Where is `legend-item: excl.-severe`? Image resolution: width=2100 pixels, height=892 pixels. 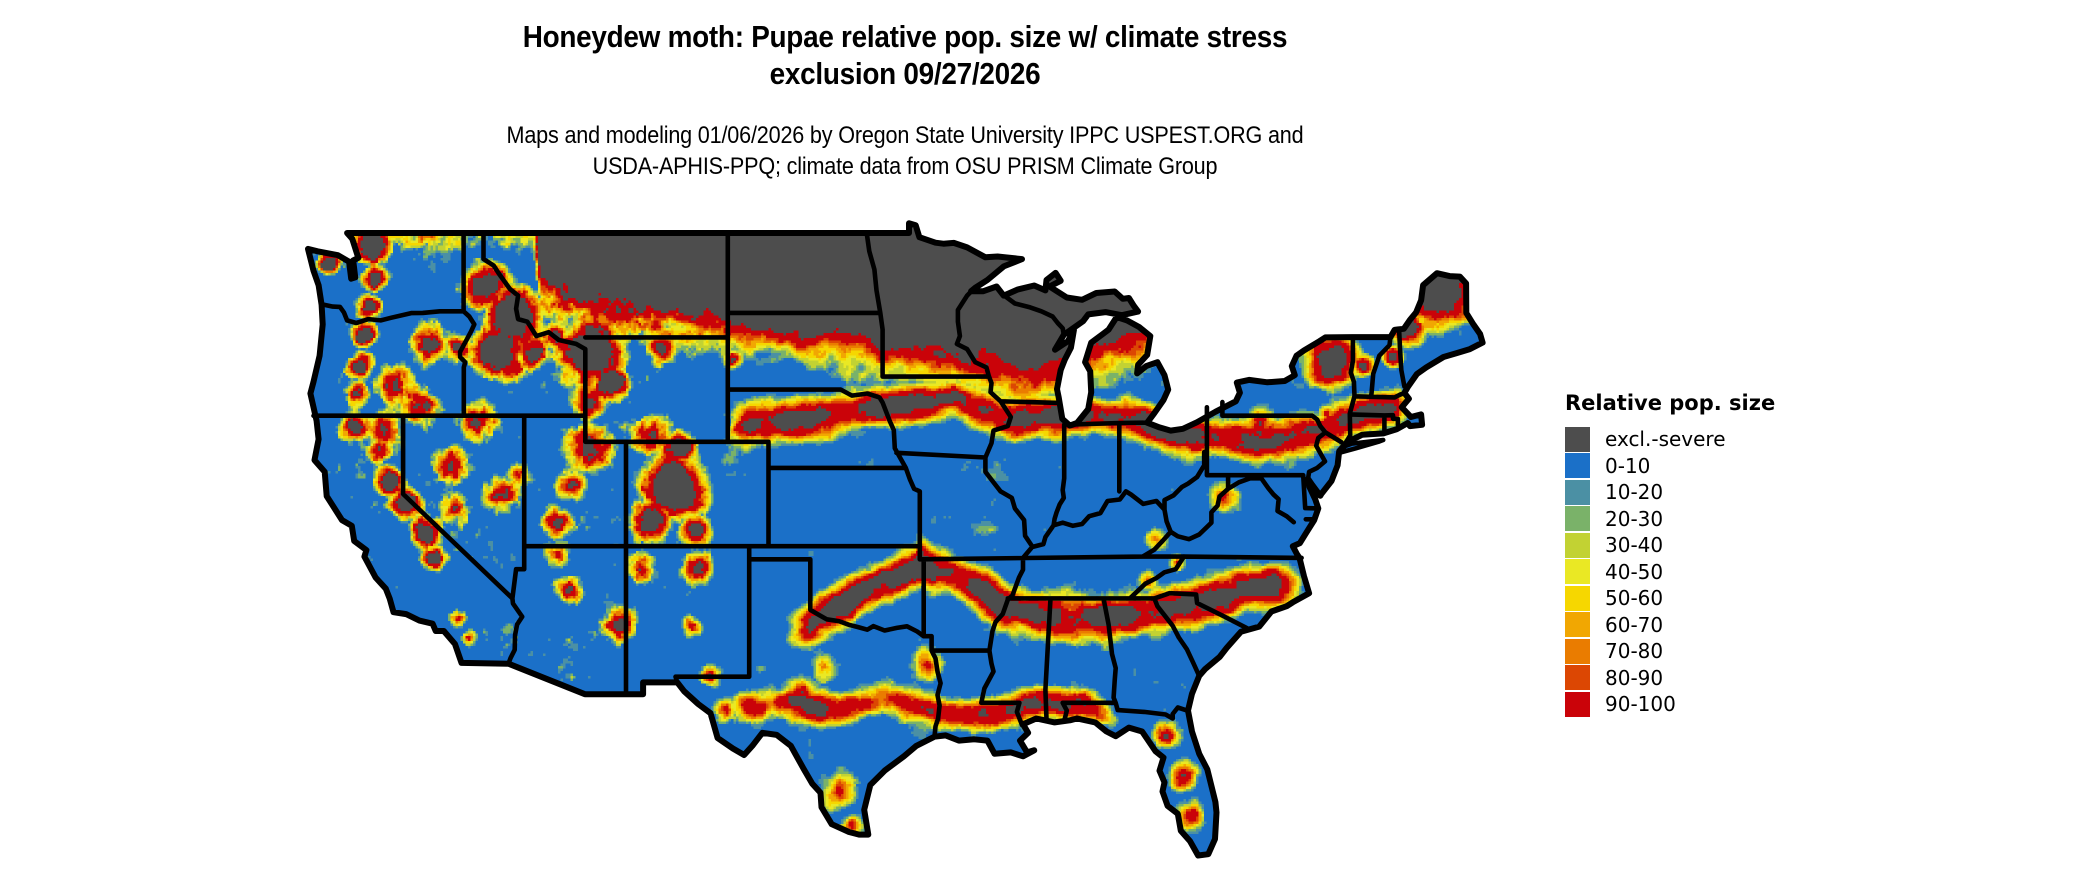 legend-item: excl.-severe is located at coordinates (1670, 439).